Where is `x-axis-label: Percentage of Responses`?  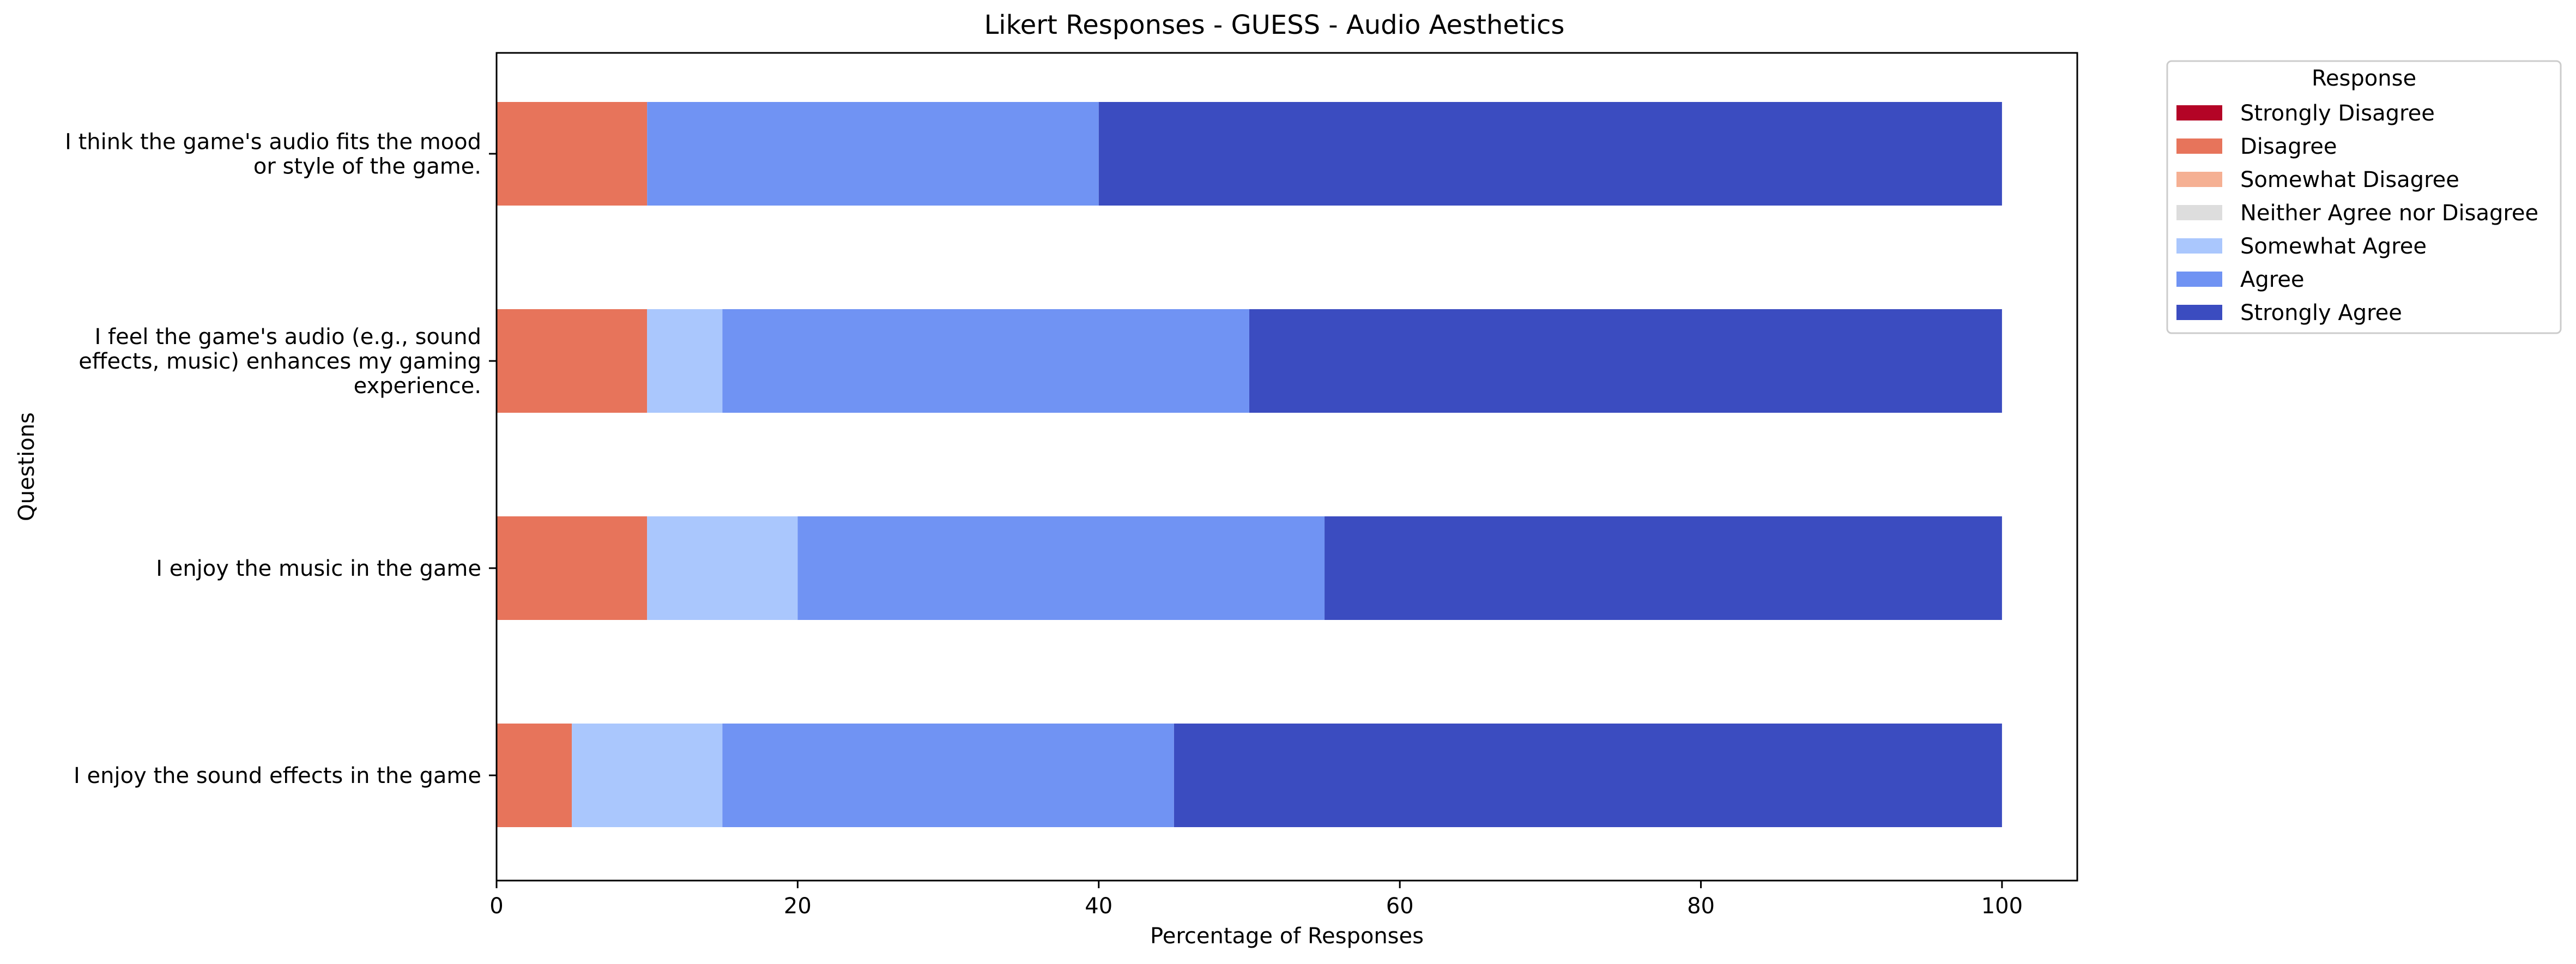
x-axis-label: Percentage of Responses is located at coordinates (1287, 936).